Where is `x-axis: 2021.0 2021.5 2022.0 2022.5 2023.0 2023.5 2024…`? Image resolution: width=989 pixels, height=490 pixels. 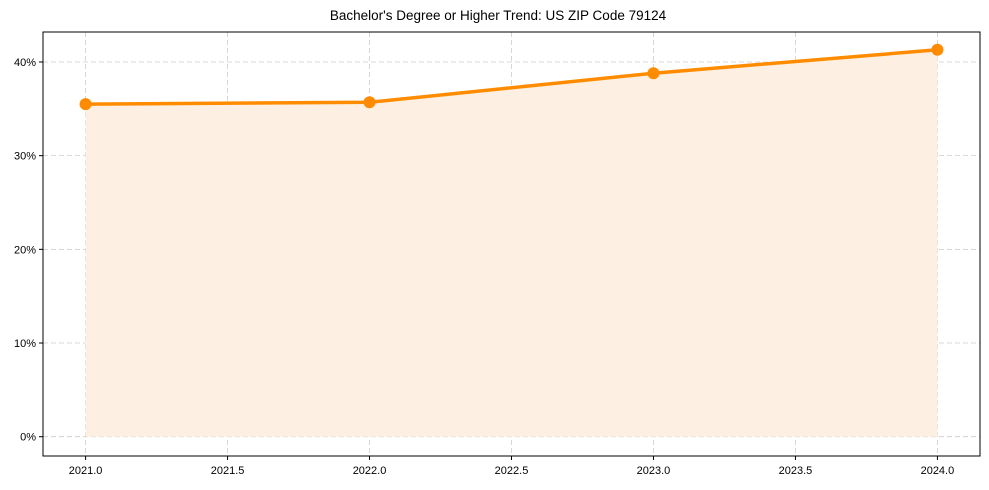 x-axis: 2021.0 2021.5 2022.0 2022.5 2023.0 2023.5 2024… is located at coordinates (511, 466).